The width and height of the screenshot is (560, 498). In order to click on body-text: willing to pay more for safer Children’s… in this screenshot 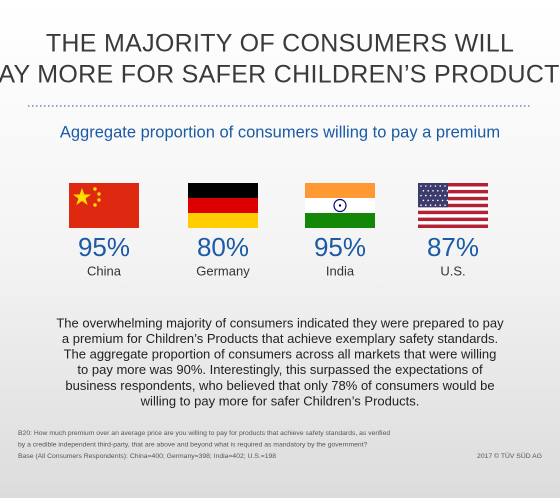, I will do `click(280, 400)`.